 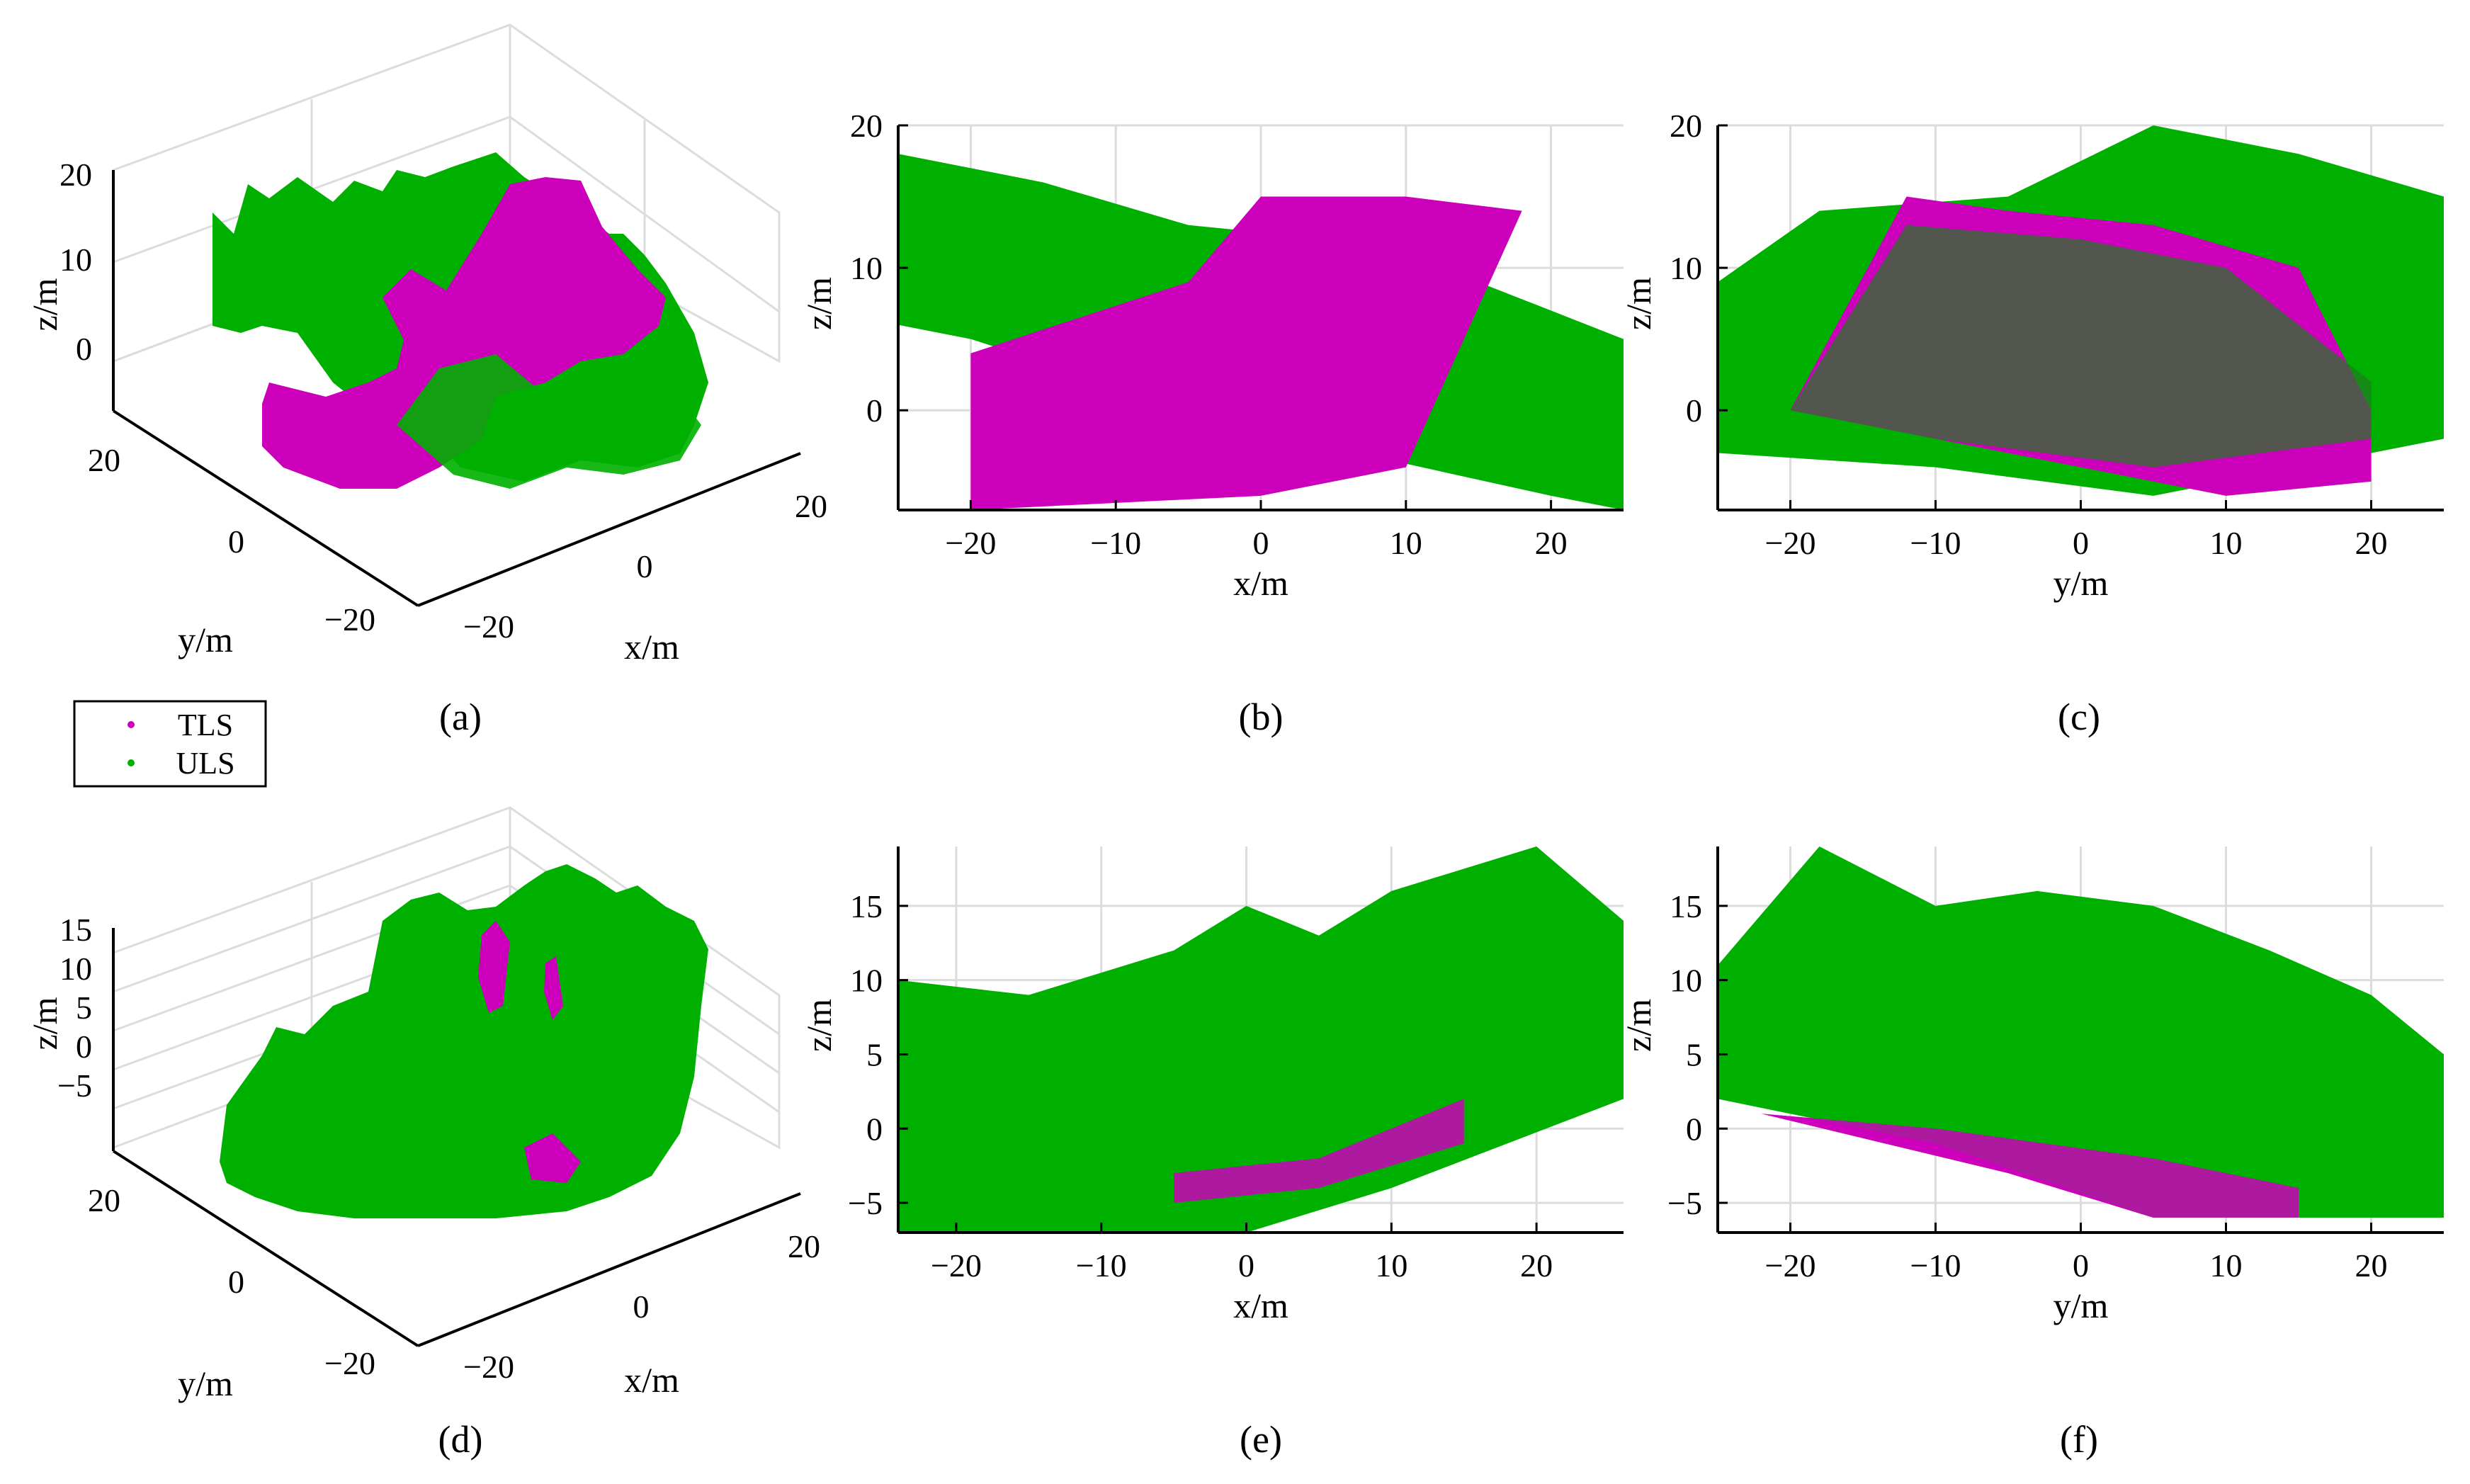 What do you see at coordinates (1246, 1265) in the screenshot?
I see `panel-e-xtick-label-2: 0` at bounding box center [1246, 1265].